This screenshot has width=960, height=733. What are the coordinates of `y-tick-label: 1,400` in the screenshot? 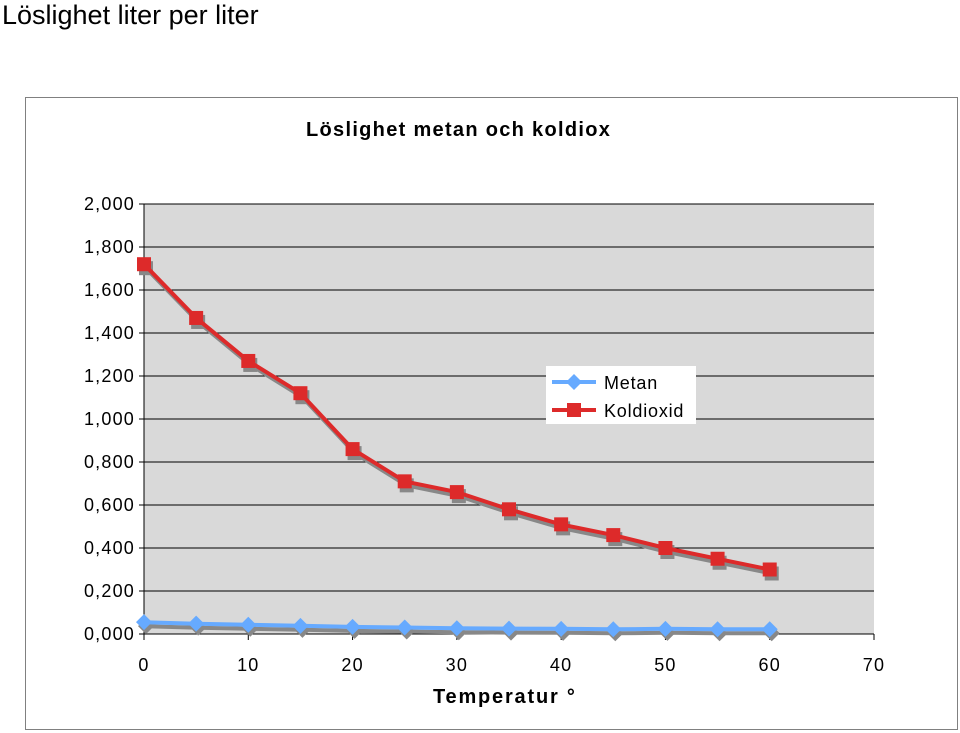 It's located at (109, 333).